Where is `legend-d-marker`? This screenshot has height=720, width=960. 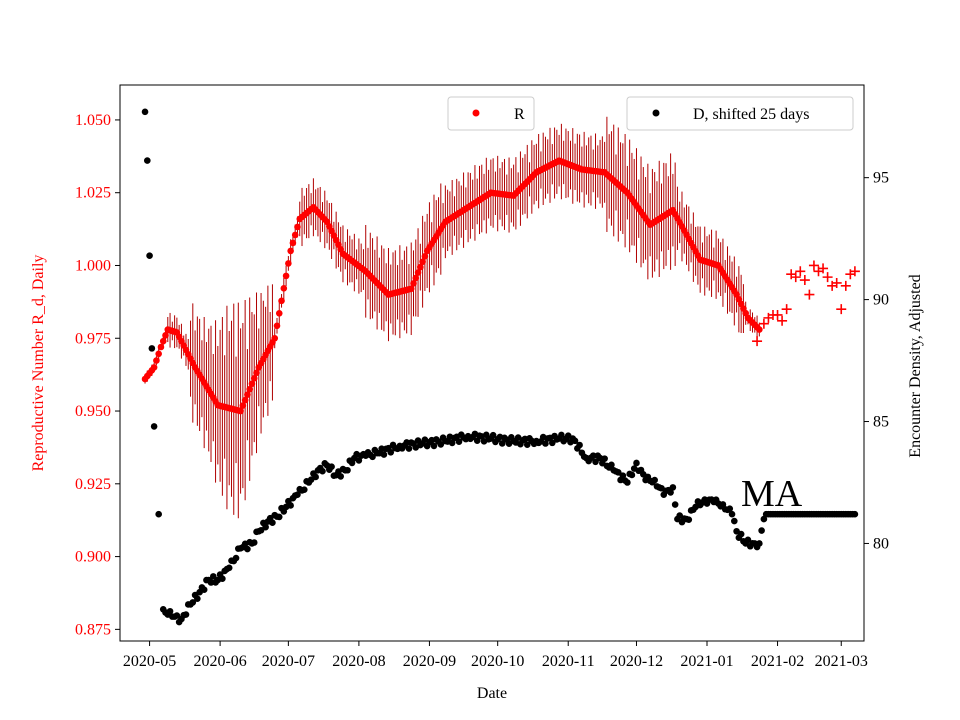
legend-d-marker is located at coordinates (656, 113).